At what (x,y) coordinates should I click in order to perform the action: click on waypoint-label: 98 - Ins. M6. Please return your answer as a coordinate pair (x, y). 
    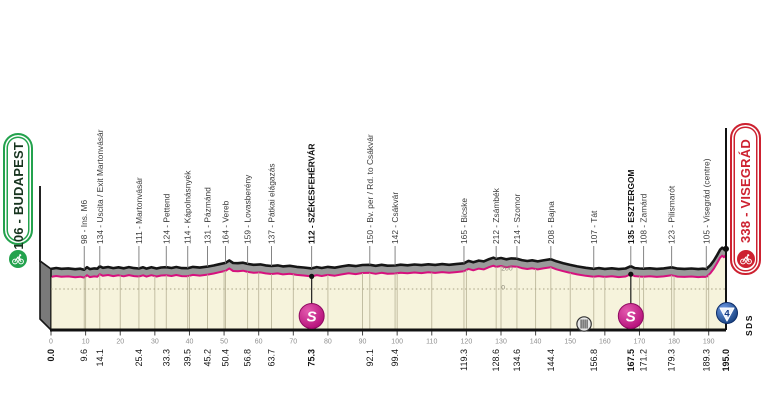
    Looking at the image, I should click on (84, 221).